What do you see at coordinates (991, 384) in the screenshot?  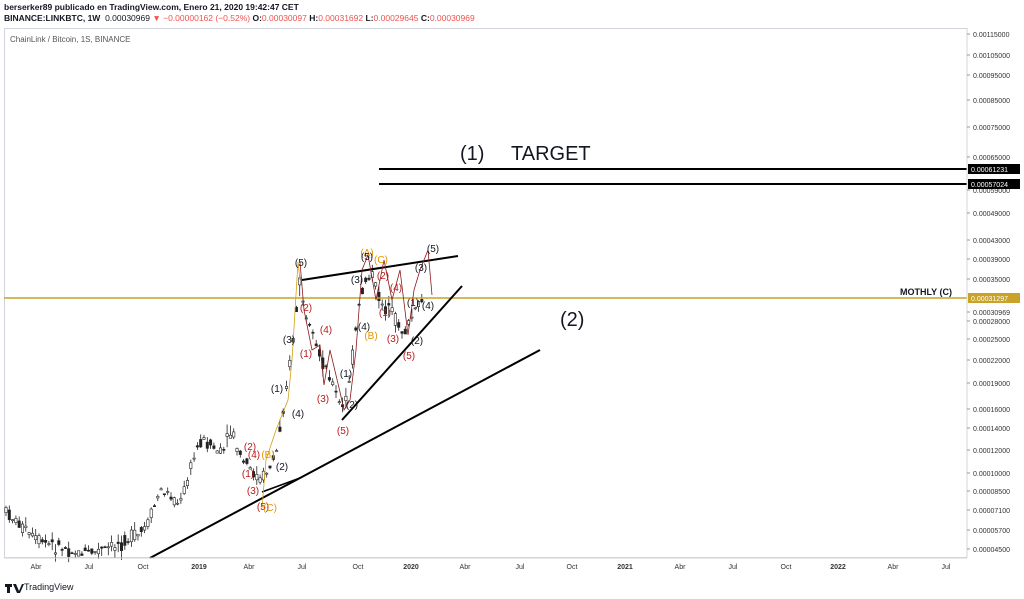 I see `price-tick-label: 0.00019000` at bounding box center [991, 384].